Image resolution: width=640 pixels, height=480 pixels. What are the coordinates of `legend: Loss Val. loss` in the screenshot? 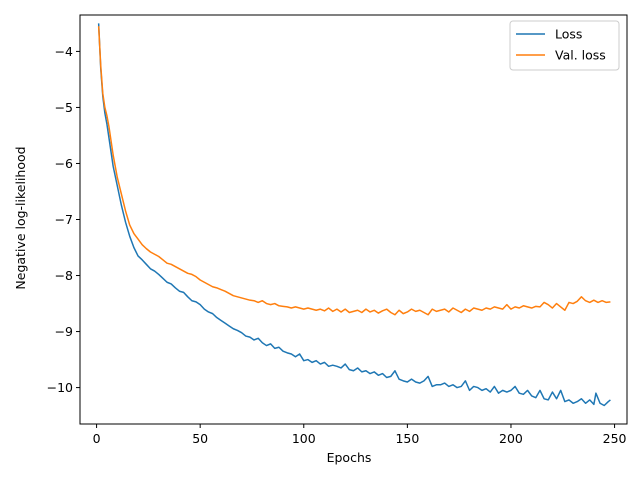 It's located at (564, 45).